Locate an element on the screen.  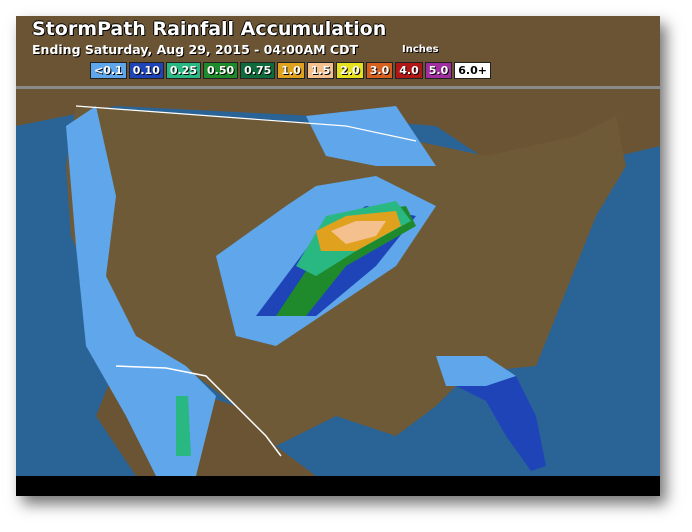
units-label: Inches is located at coordinates (420, 49).